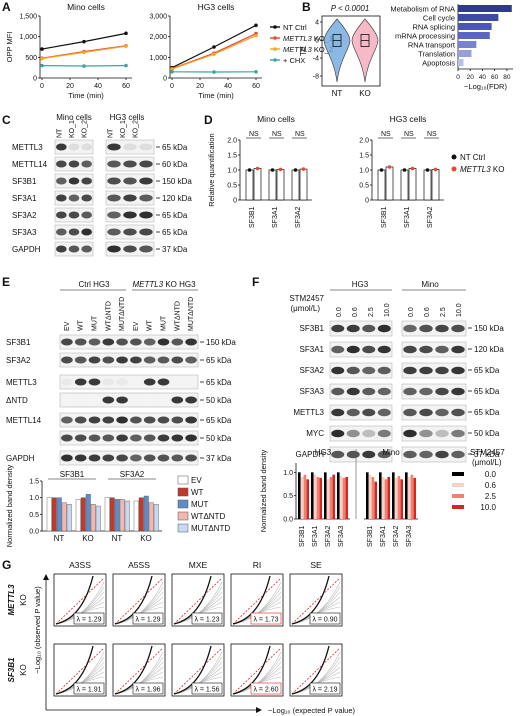 This screenshot has width=520, height=716. Describe the element at coordinates (360, 284) in the screenshot. I see `panel-f-cell-label: HG3` at that location.